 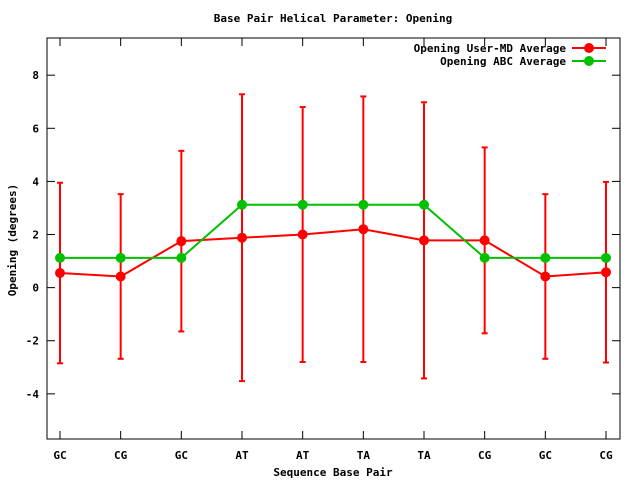 I want to click on y-tick-label: -4, so click(x=33, y=394).